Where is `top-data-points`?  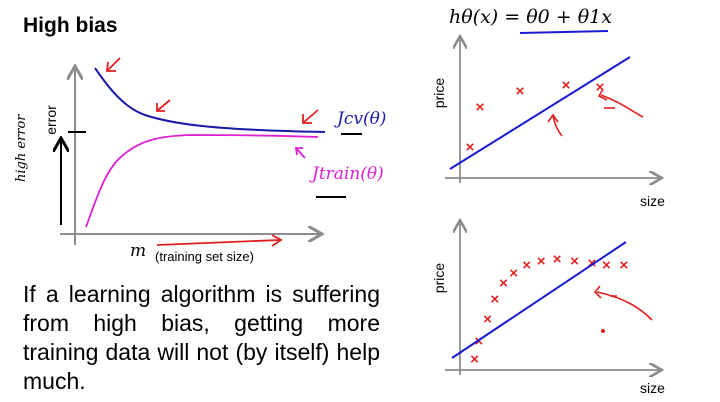
top-data-points is located at coordinates (535, 116).